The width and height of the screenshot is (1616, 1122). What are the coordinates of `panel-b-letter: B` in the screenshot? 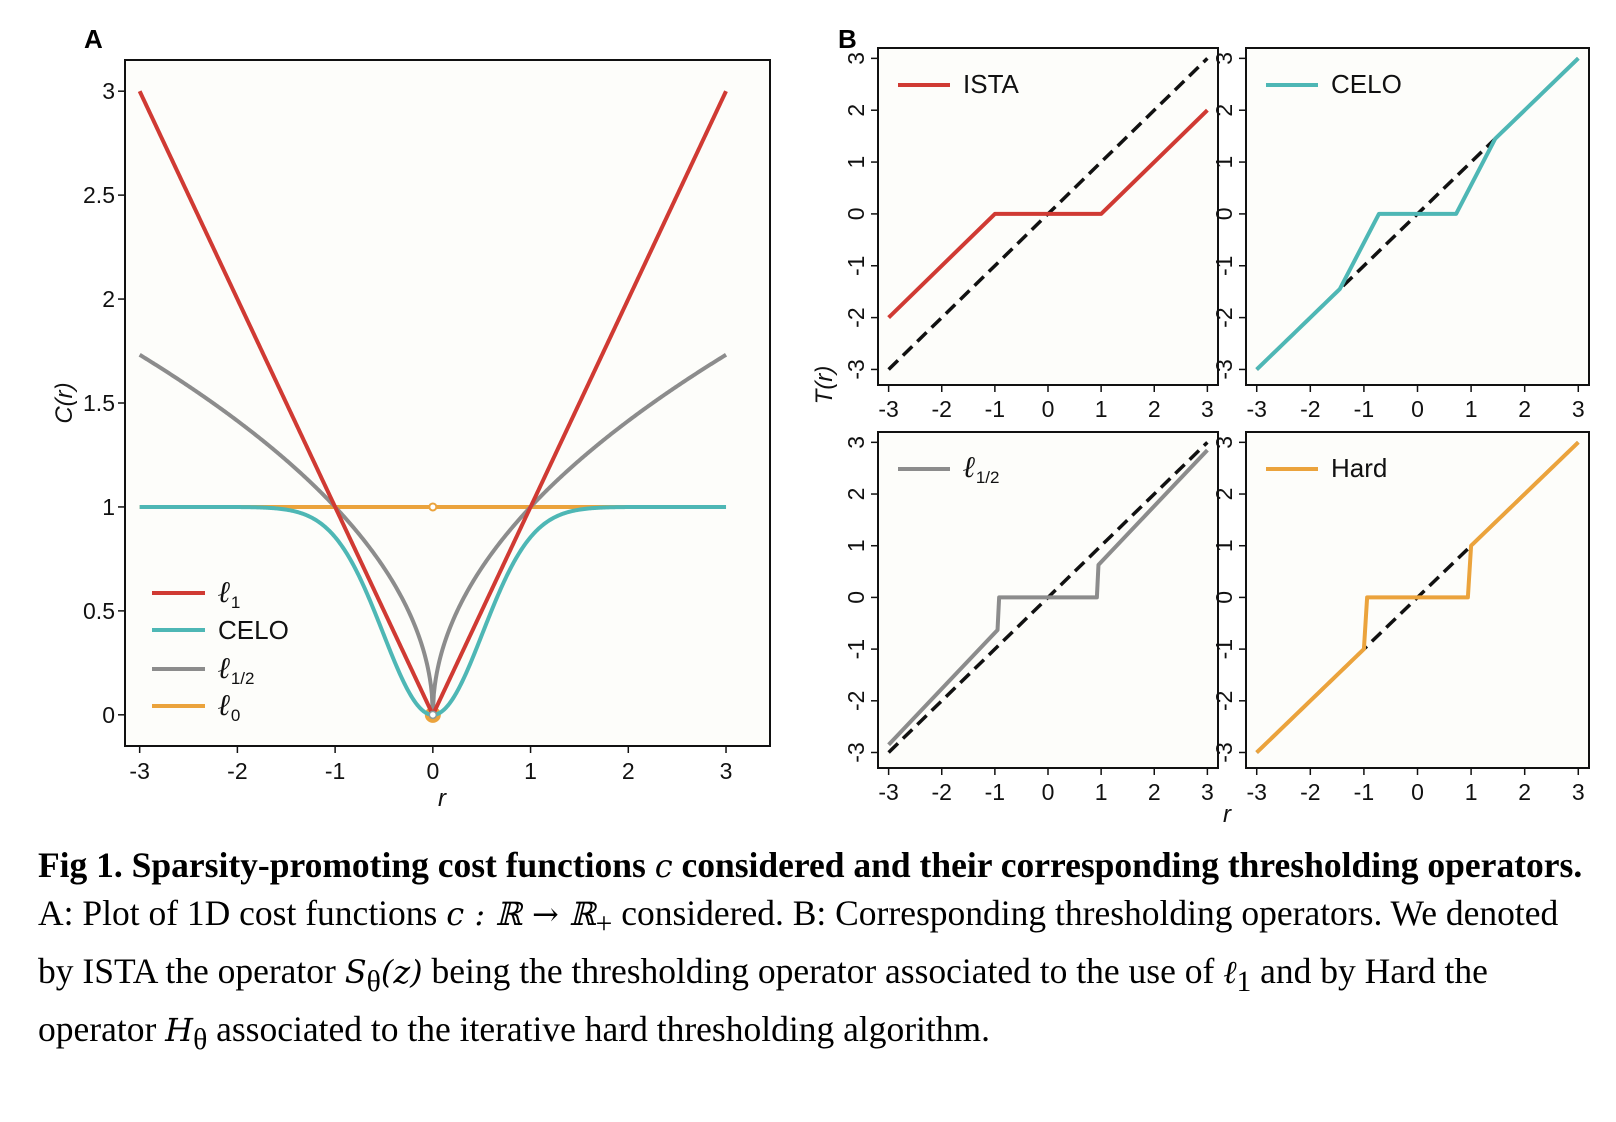 It's located at (847, 39).